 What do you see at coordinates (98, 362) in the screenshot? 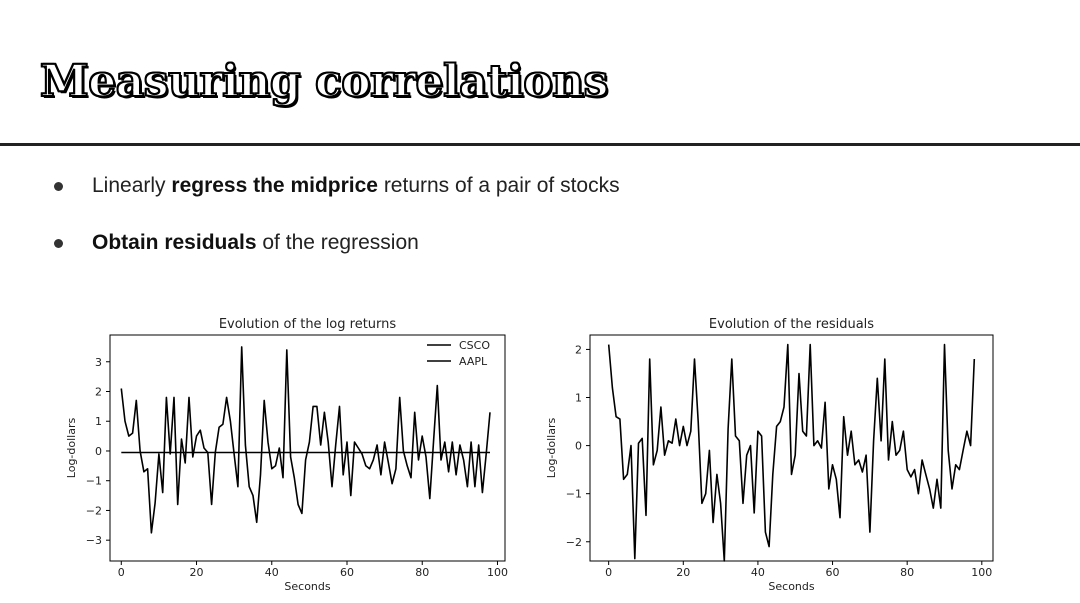
I see `y-tick-label: 3` at bounding box center [98, 362].